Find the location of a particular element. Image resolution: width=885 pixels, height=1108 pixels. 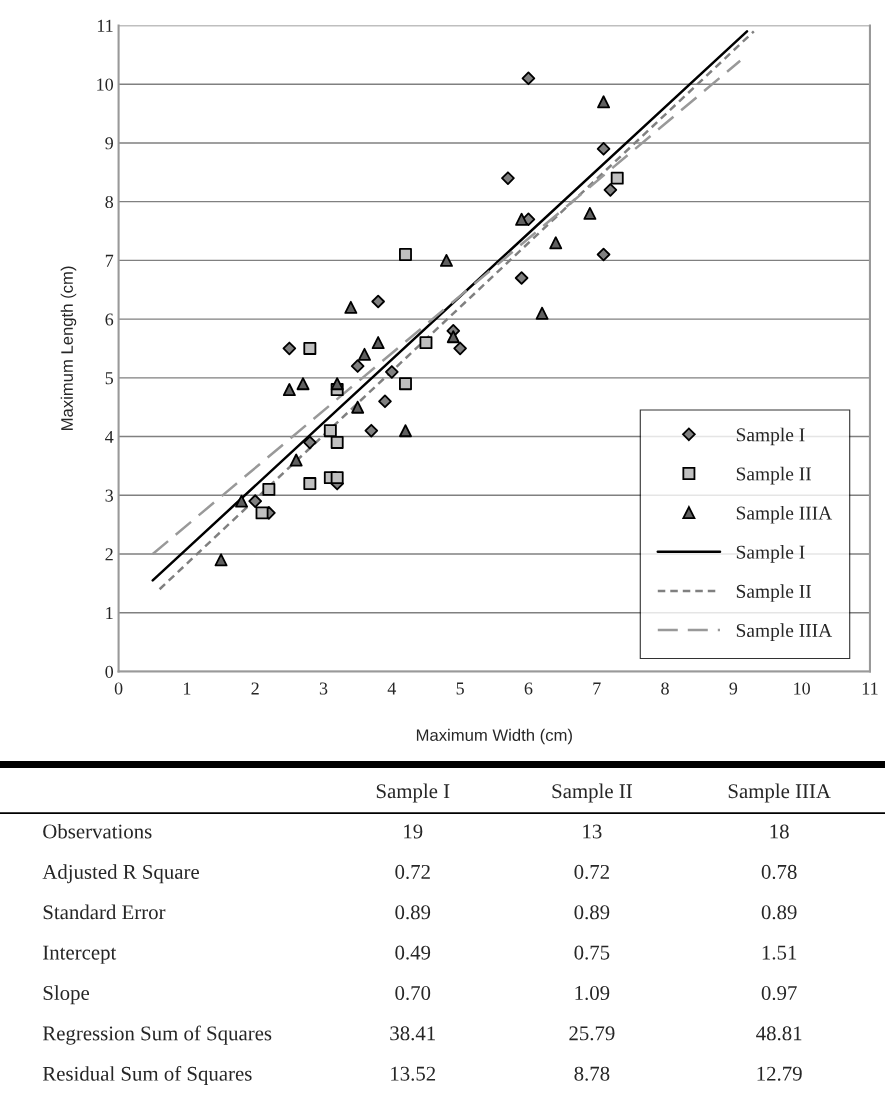

text: 0.70 is located at coordinates (413, 993).